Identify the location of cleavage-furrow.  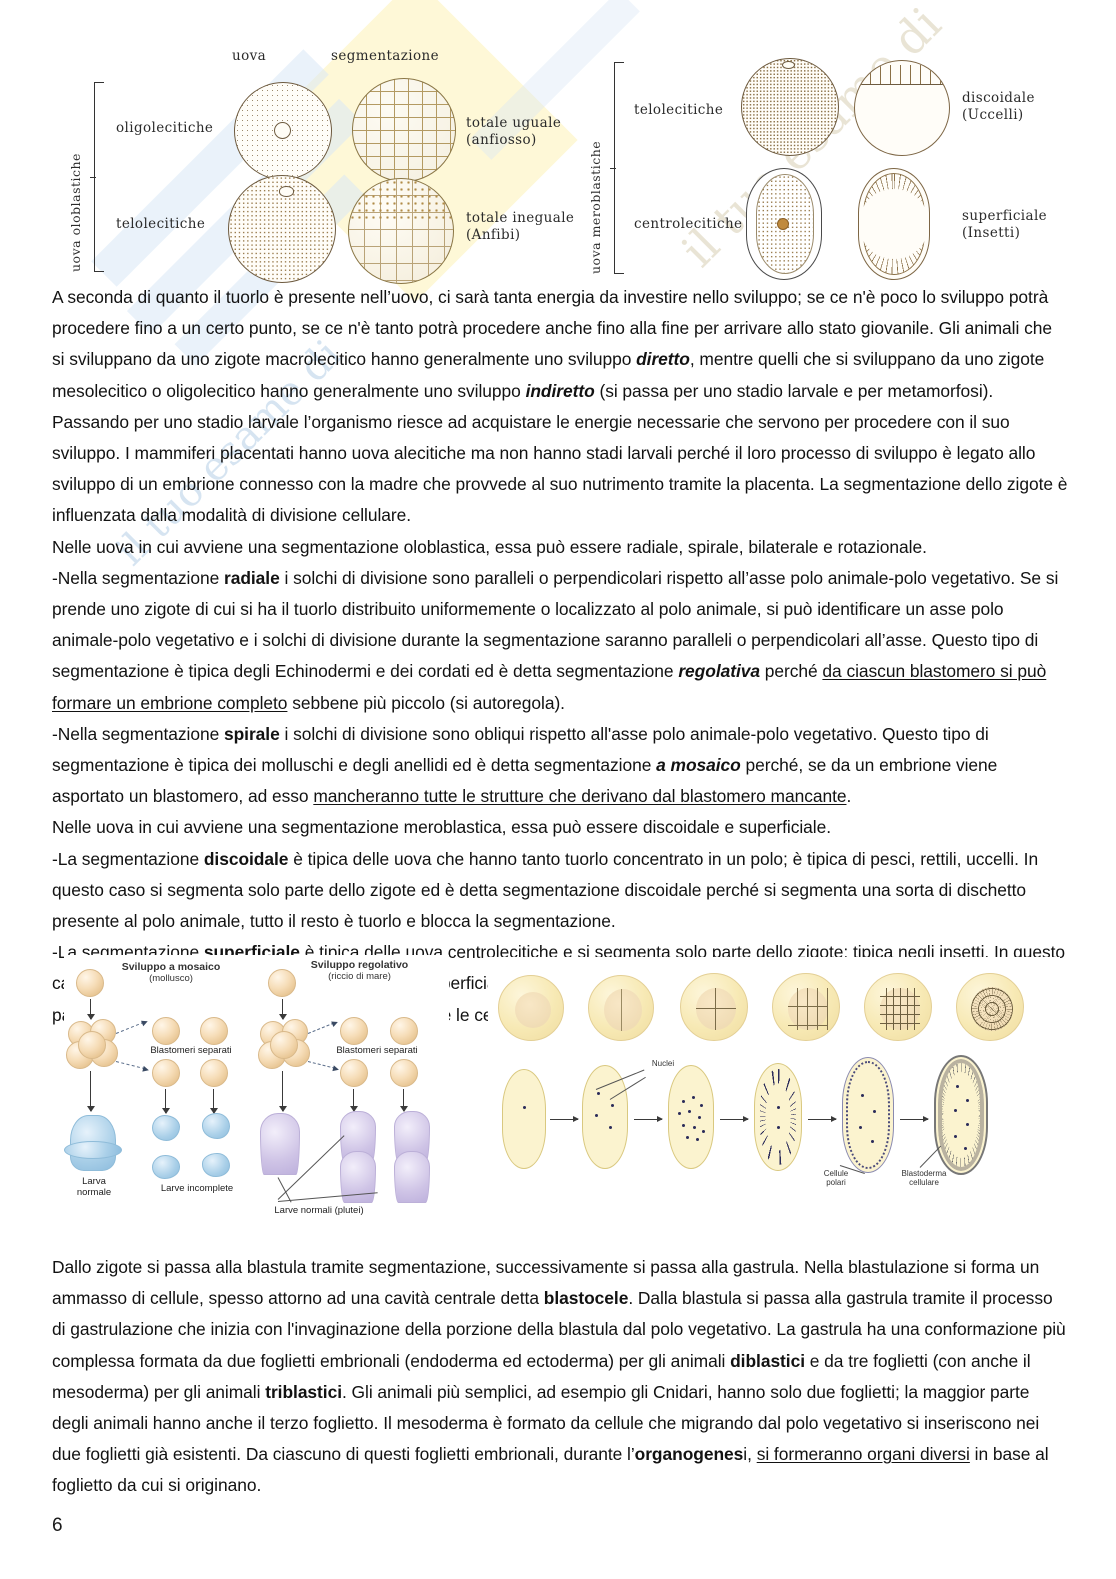
(716, 1009).